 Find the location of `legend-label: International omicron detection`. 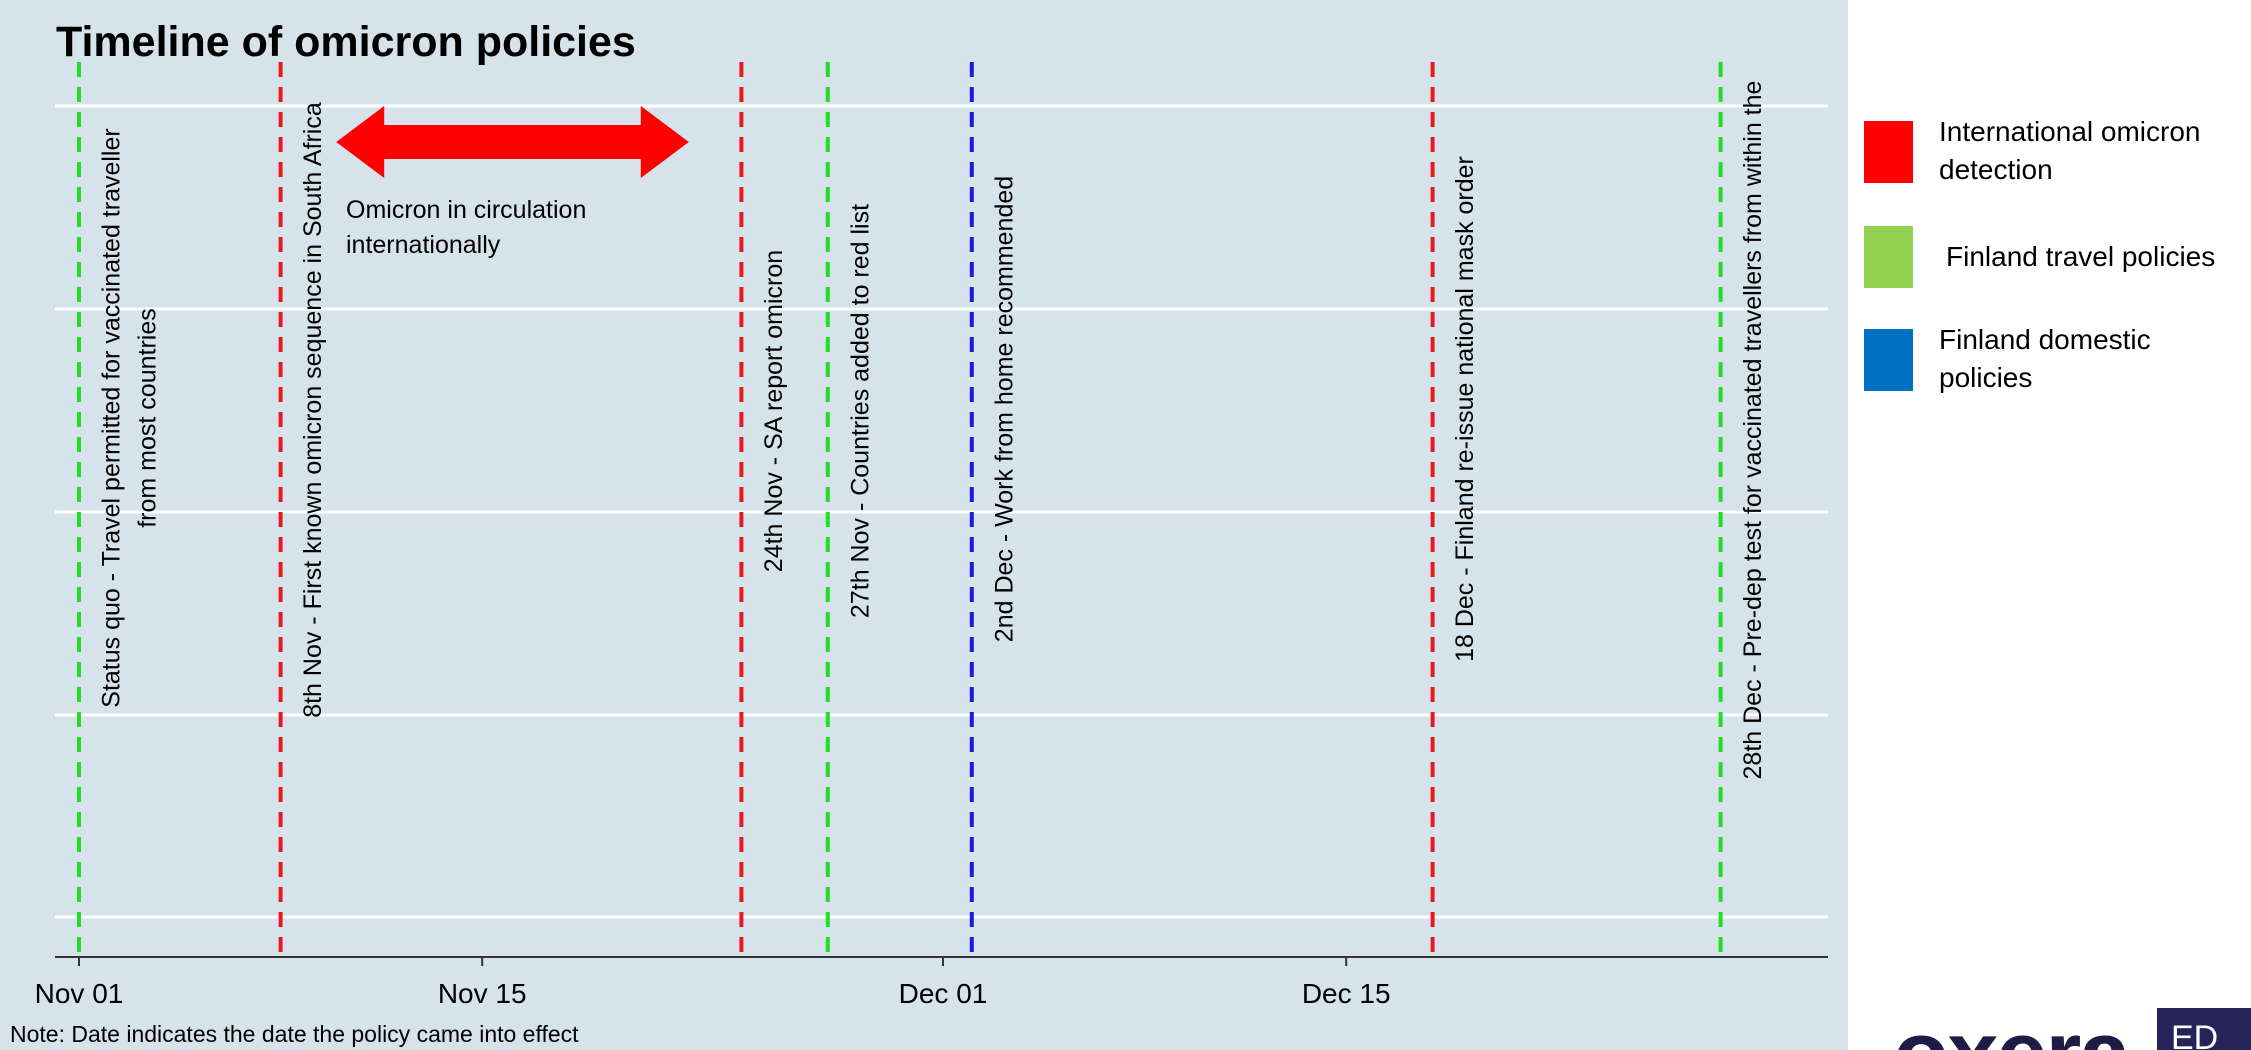

legend-label: International omicron detection is located at coordinates (2070, 150).